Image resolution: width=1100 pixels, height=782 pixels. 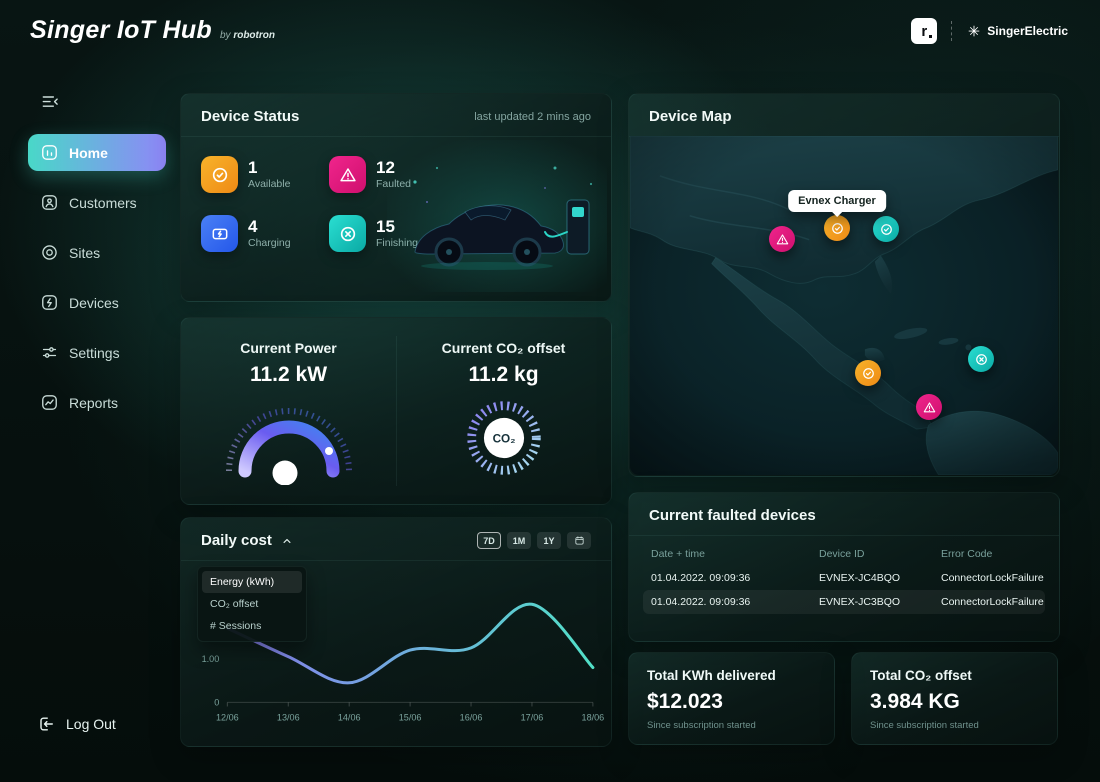 I want to click on legend-item: CO₂ offset, so click(x=234, y=604).